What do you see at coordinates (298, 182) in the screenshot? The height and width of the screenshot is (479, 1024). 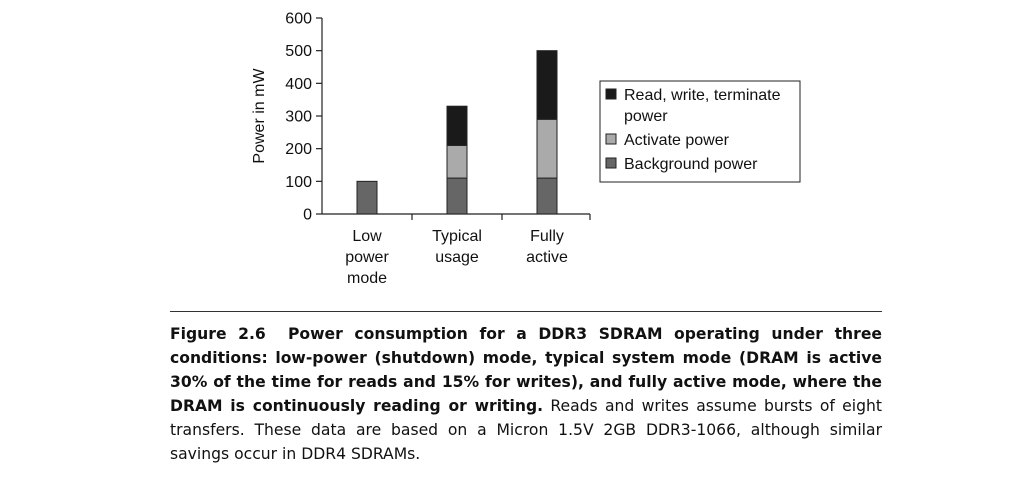 I see `y-tick-label: 100` at bounding box center [298, 182].